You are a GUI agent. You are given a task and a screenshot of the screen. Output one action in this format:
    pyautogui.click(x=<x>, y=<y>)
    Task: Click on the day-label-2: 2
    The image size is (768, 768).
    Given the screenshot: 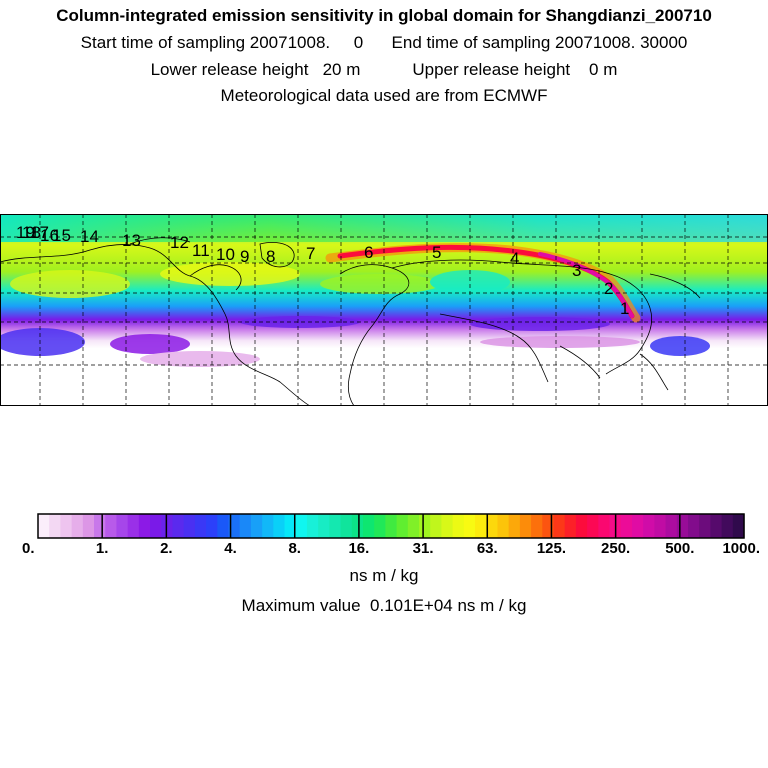 What is the action you would take?
    pyautogui.click(x=608, y=288)
    